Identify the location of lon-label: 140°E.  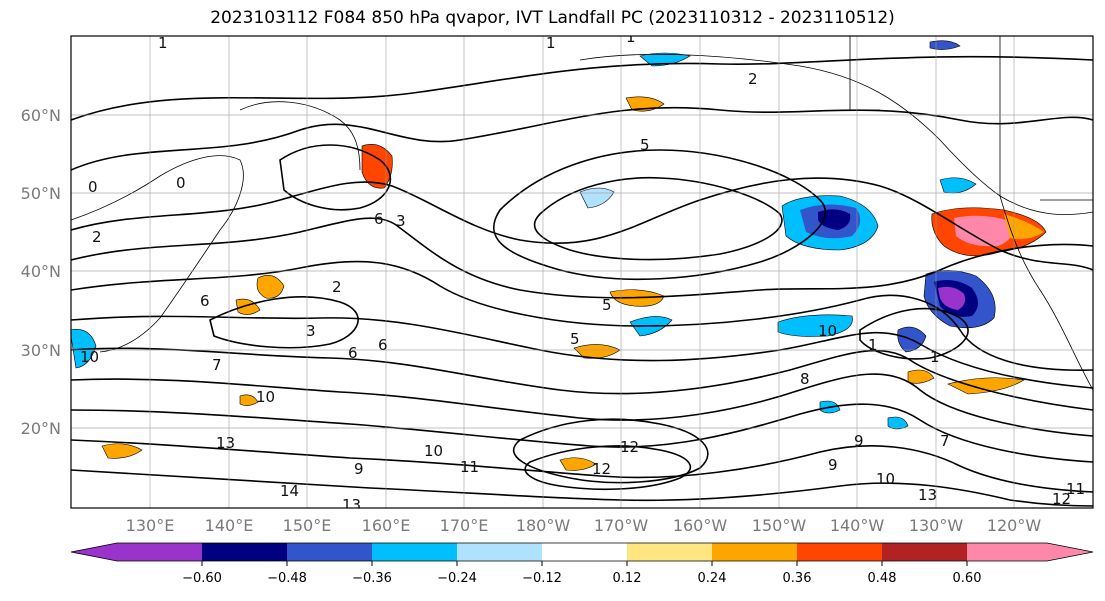
(229, 525).